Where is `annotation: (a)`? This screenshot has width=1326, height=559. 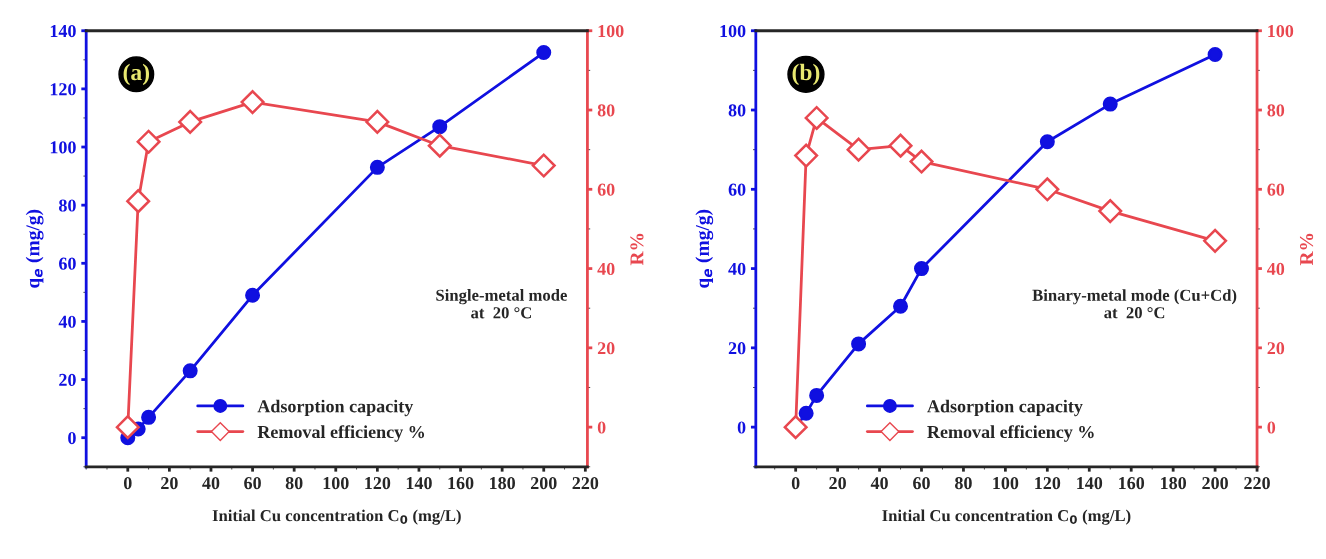
annotation: (a) is located at coordinates (136, 74).